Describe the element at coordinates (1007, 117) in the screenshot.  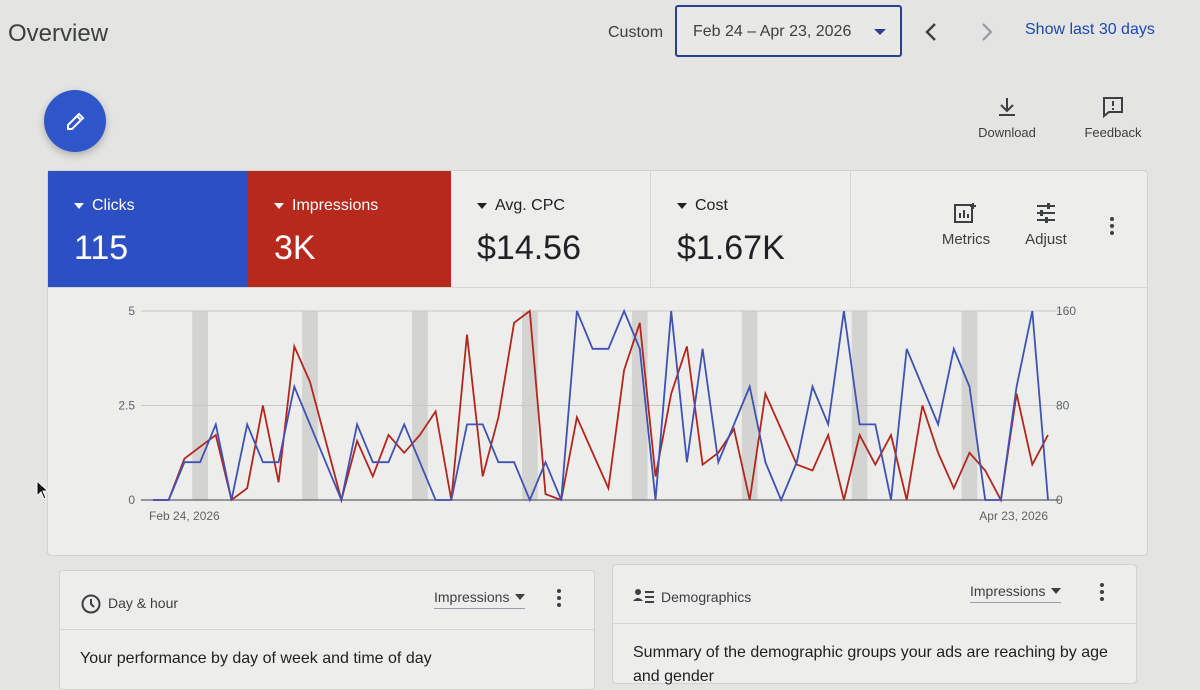
I see `download-button: Download` at that location.